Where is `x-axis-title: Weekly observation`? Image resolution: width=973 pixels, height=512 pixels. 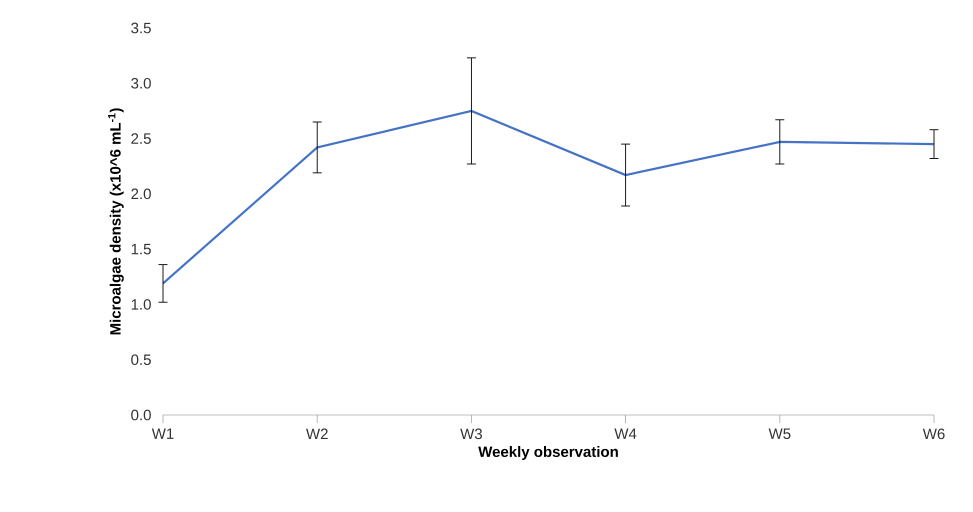
x-axis-title: Weekly observation is located at coordinates (548, 453).